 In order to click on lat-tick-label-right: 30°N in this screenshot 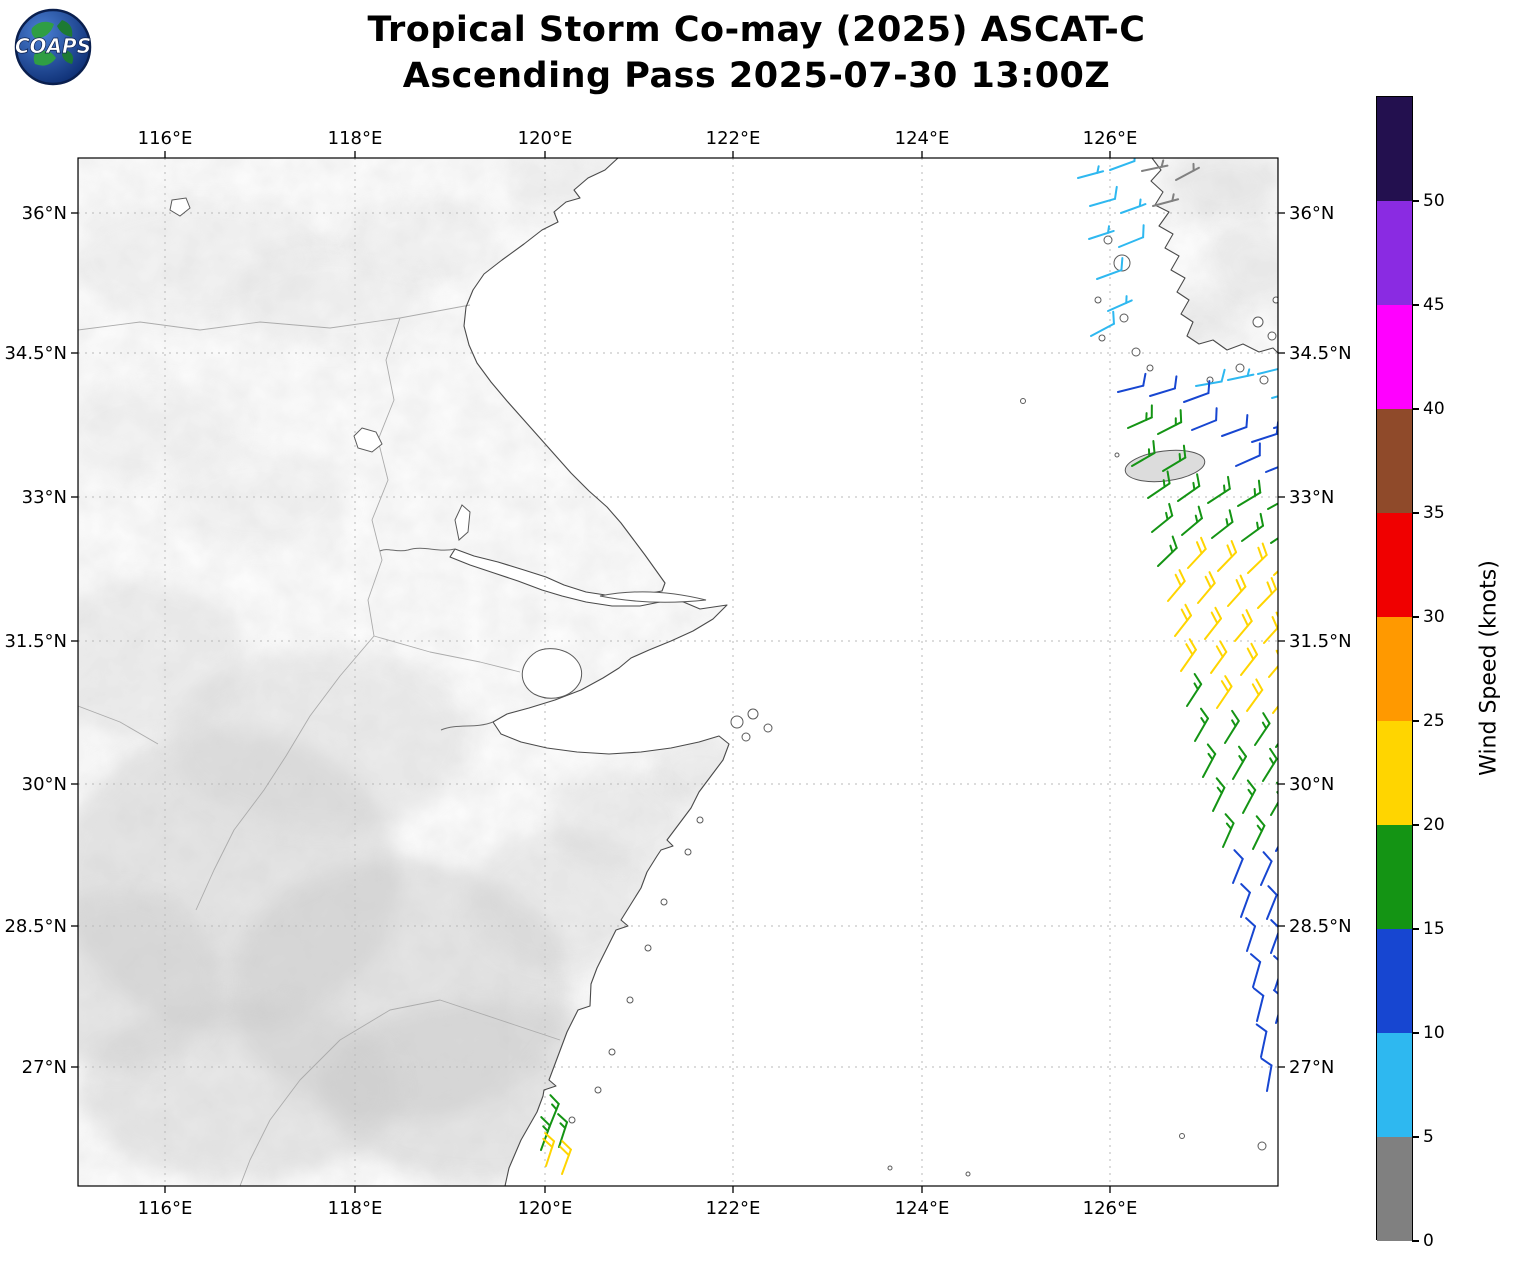, I will do `click(1311, 784)`.